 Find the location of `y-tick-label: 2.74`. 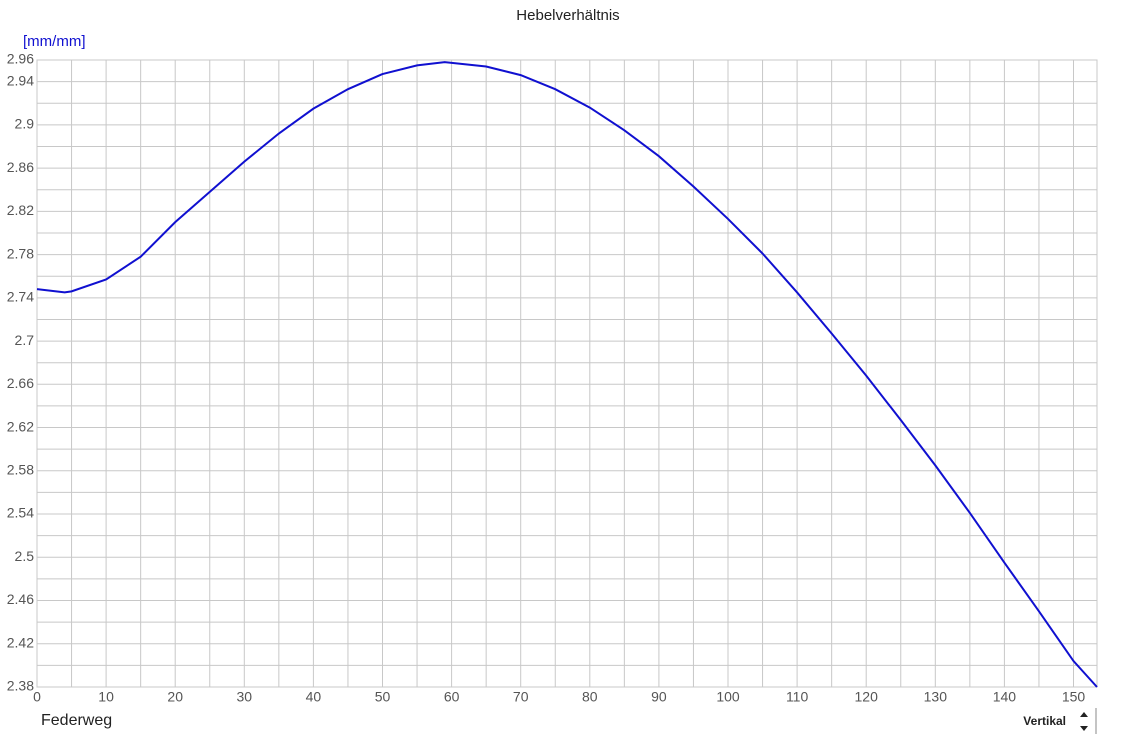

y-tick-label: 2.74 is located at coordinates (20, 297).